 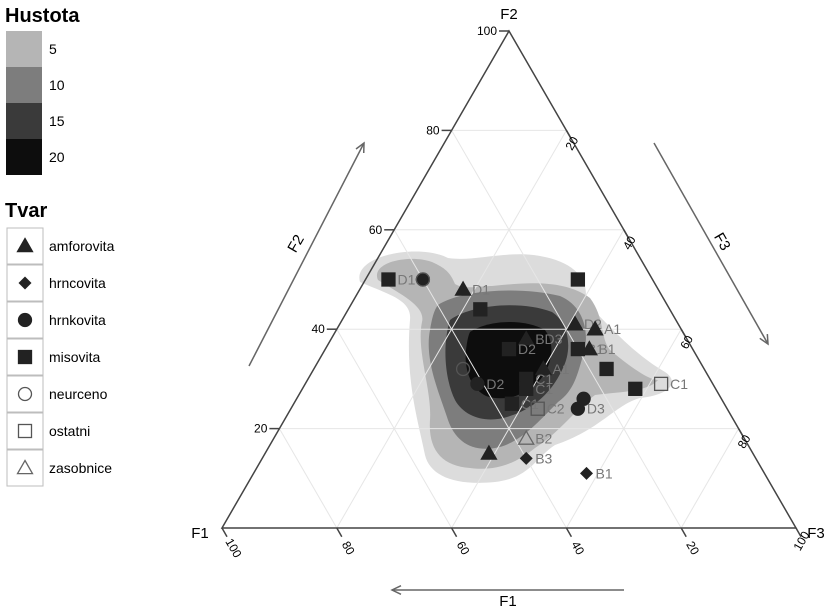 What do you see at coordinates (25, 283) in the screenshot?
I see `legend-filled-diamond-icon` at bounding box center [25, 283].